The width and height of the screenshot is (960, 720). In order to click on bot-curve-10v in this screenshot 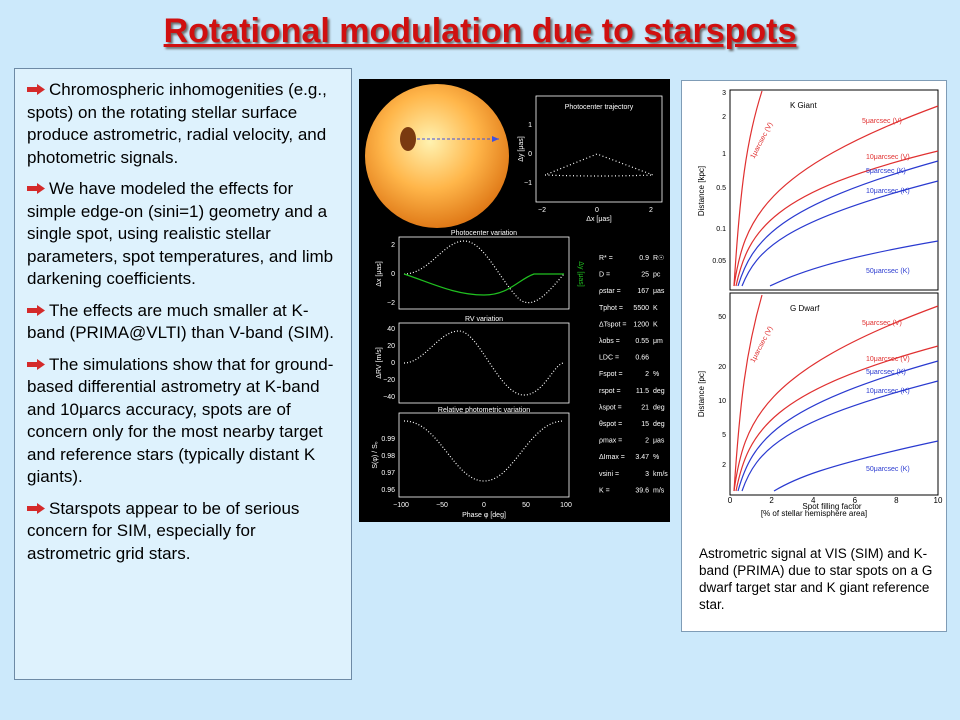, I will do `click(837, 418)`.